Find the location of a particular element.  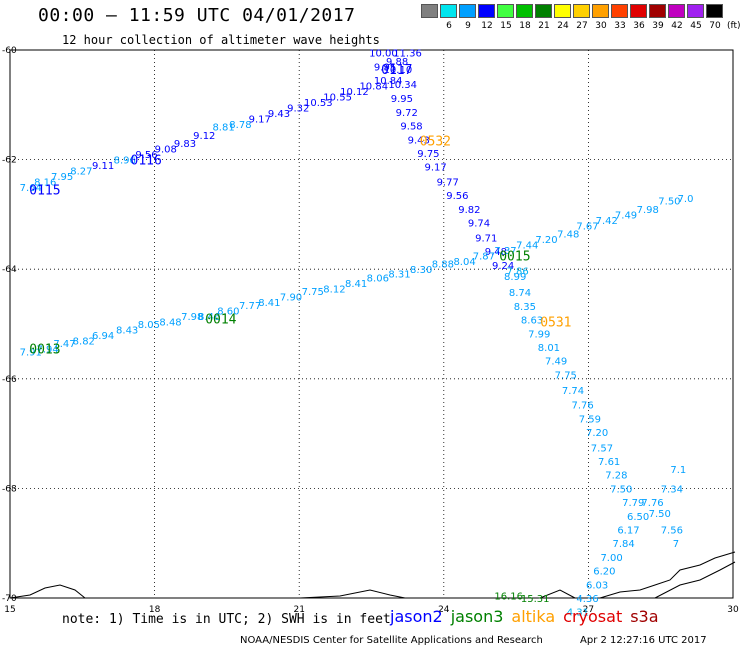

data-point-value: 8.60 is located at coordinates (228, 311).